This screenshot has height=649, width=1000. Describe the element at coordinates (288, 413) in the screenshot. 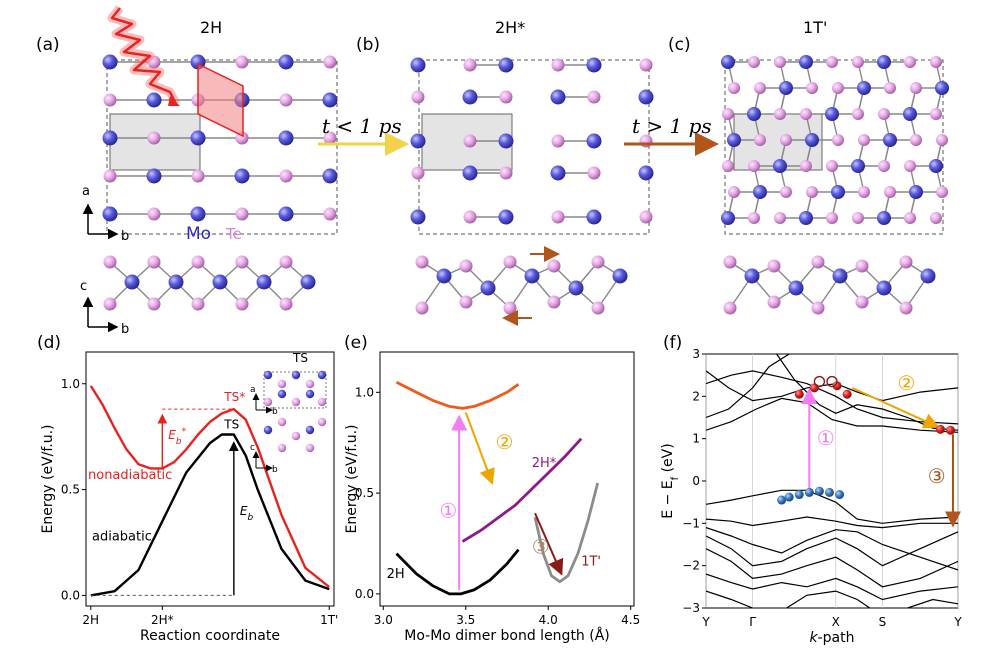

I see `inset-ts-structure: TS a b c b` at that location.